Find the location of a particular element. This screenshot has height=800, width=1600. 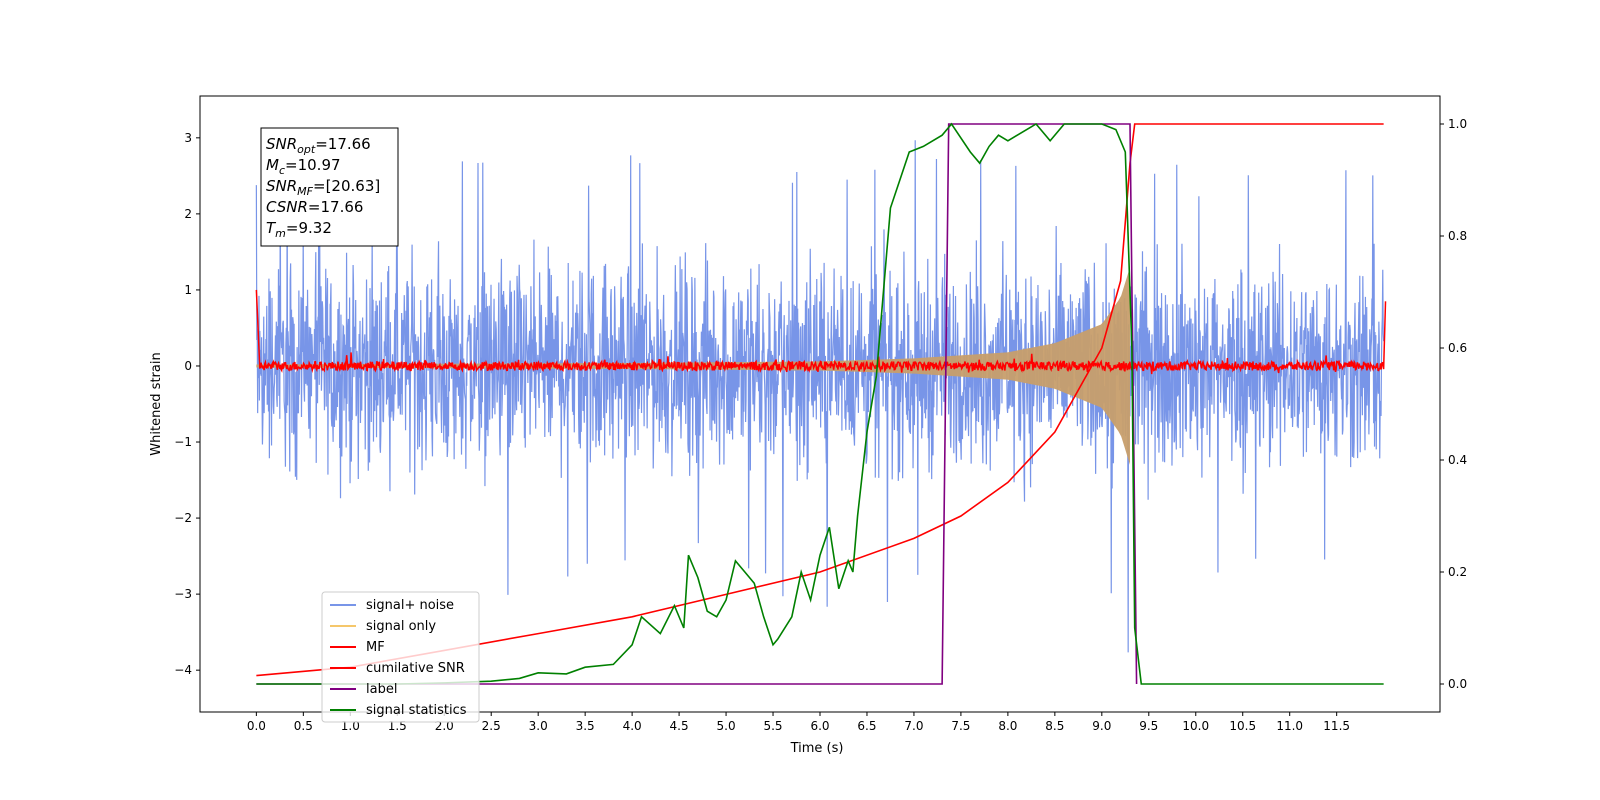

x-tick-label: 9.0 is located at coordinates (1101, 726).